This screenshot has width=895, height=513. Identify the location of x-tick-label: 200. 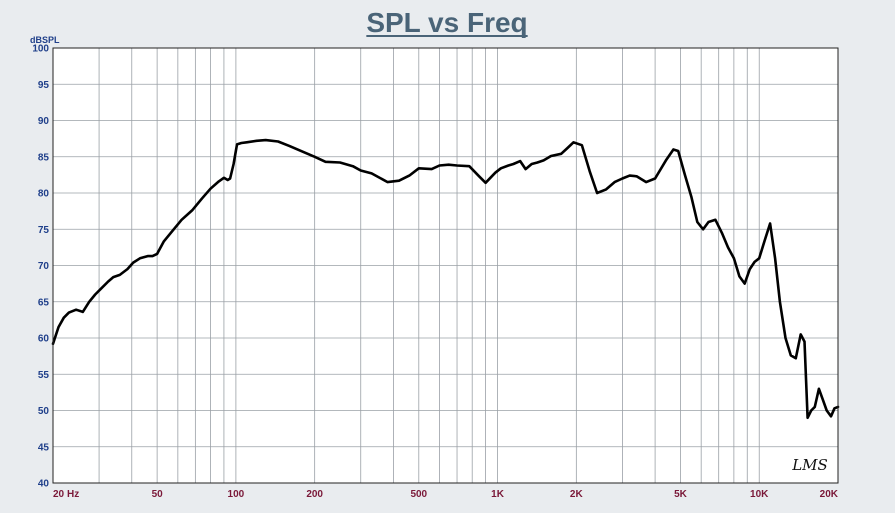
(314, 494).